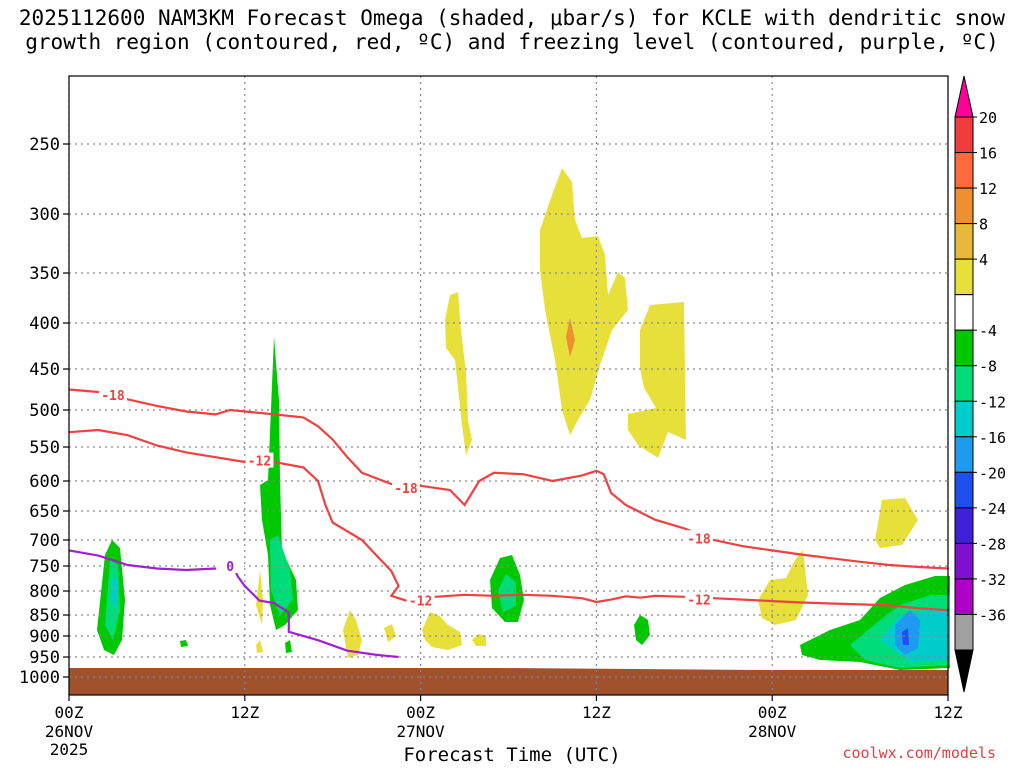  What do you see at coordinates (44, 567) in the screenshot?
I see `y-tick-label: 750` at bounding box center [44, 567].